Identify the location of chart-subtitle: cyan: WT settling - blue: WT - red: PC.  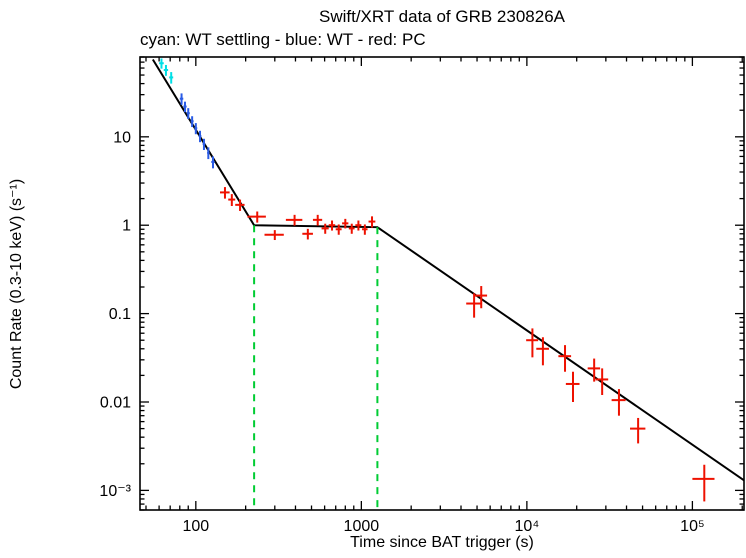
(283, 39).